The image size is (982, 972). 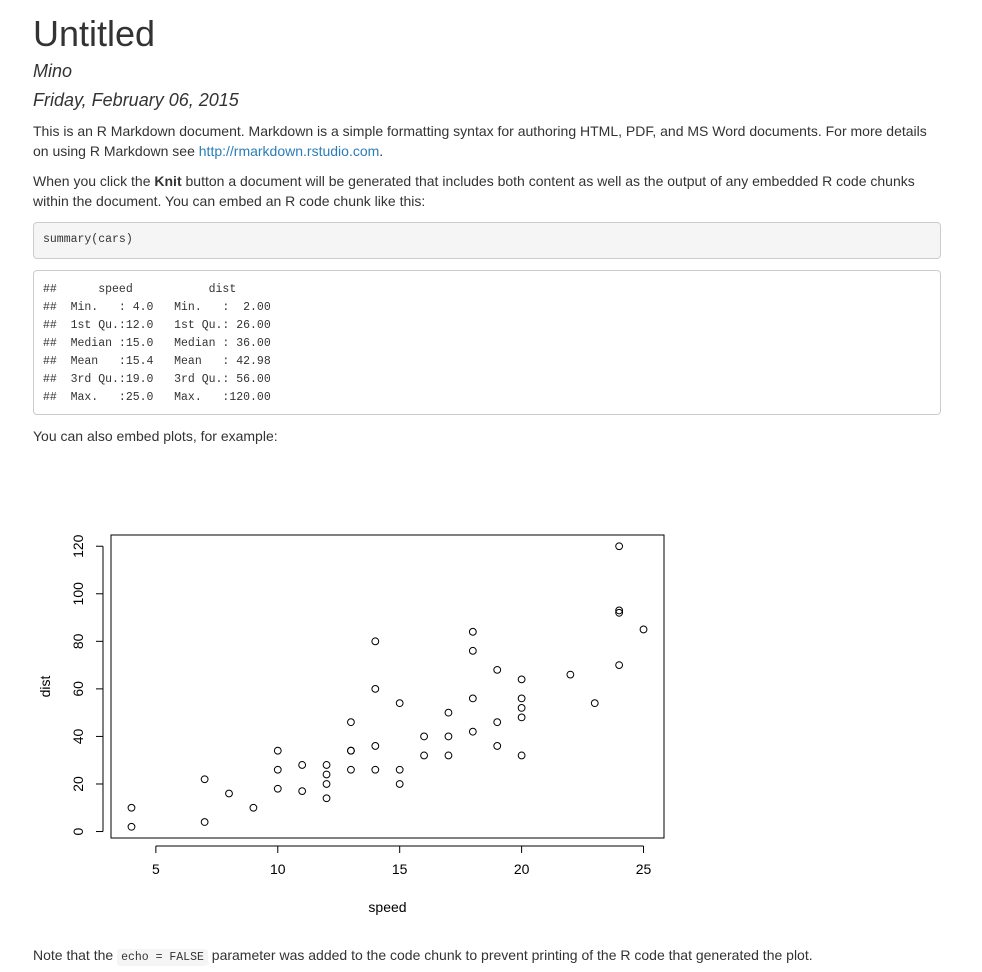 What do you see at coordinates (164, 397) in the screenshot?
I see `output-line: ## Max. :25.0 Max. :120.00` at bounding box center [164, 397].